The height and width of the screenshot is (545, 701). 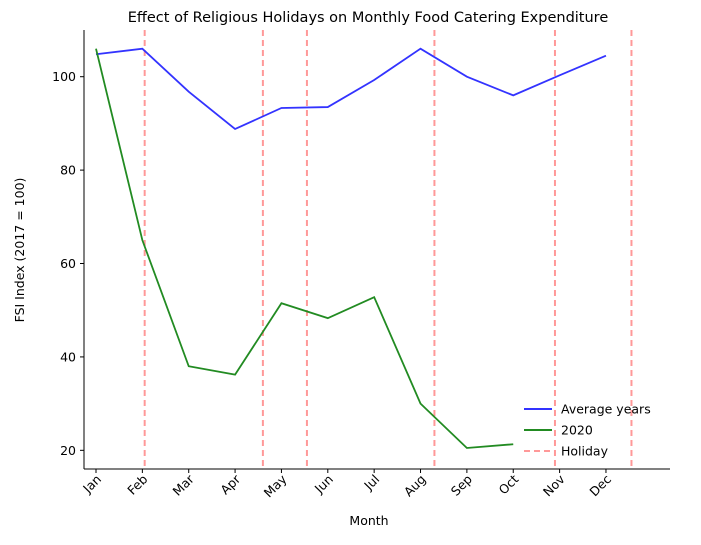 I want to click on legend-label: Holiday, so click(x=585, y=451).